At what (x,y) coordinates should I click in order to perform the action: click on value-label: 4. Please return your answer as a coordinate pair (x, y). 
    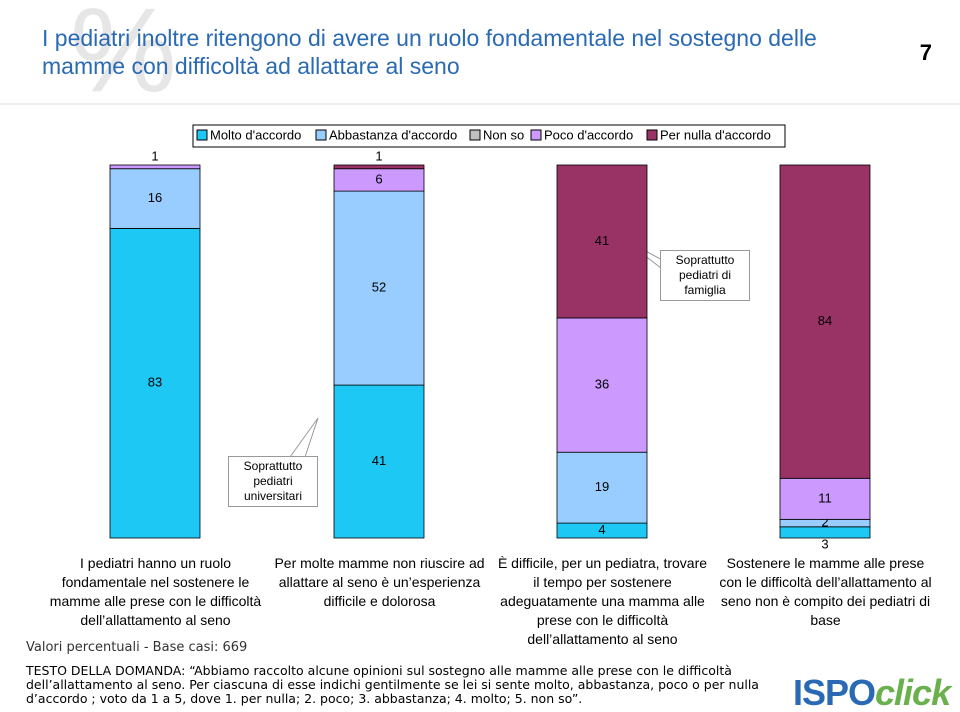
    Looking at the image, I should click on (601, 529).